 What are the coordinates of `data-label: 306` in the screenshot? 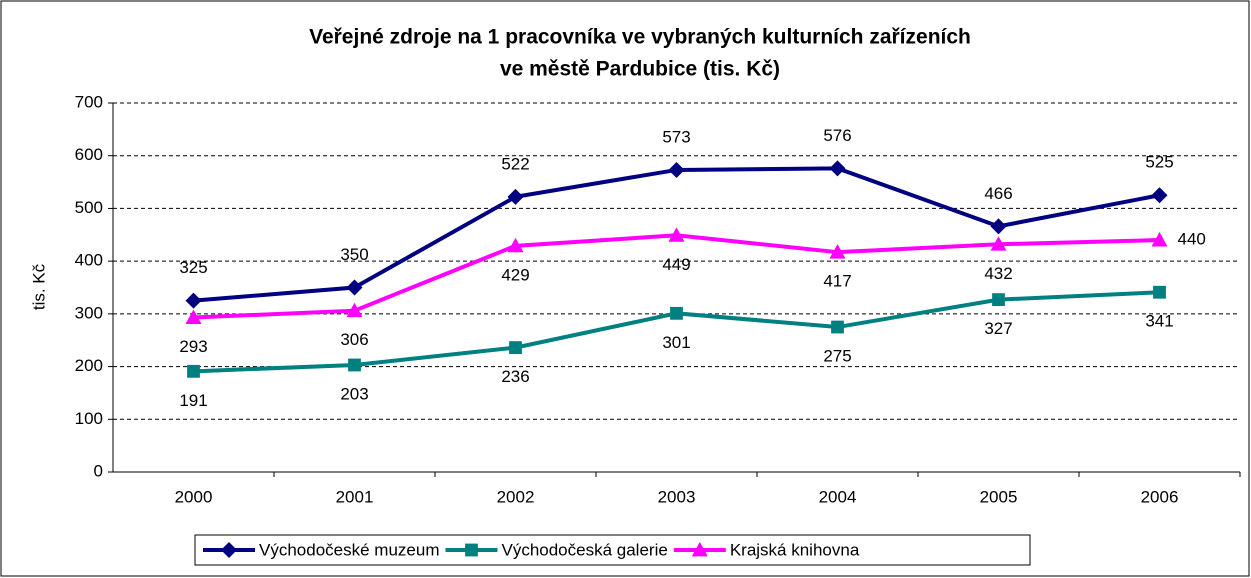 It's located at (354, 339).